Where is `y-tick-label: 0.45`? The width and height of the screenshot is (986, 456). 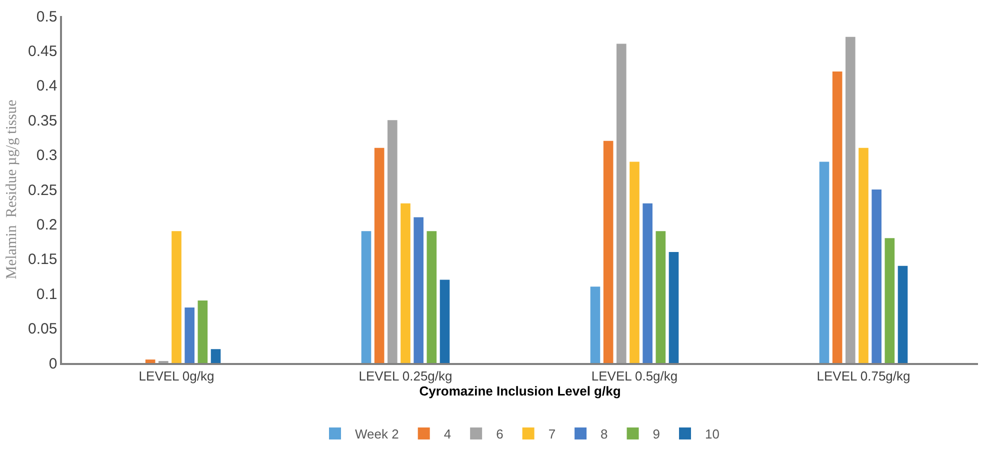 y-tick-label: 0.45 is located at coordinates (43, 51).